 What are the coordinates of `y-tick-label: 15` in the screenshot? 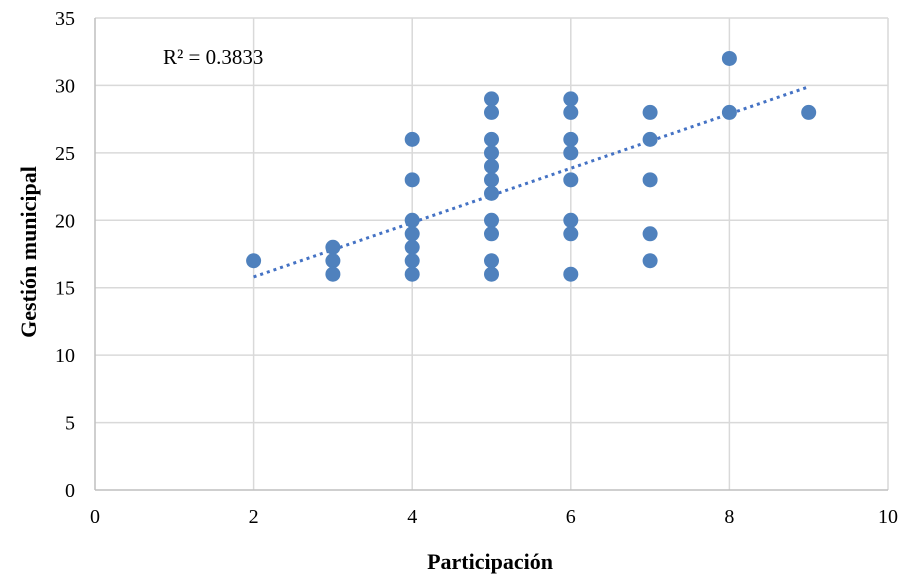 It's located at (65, 289).